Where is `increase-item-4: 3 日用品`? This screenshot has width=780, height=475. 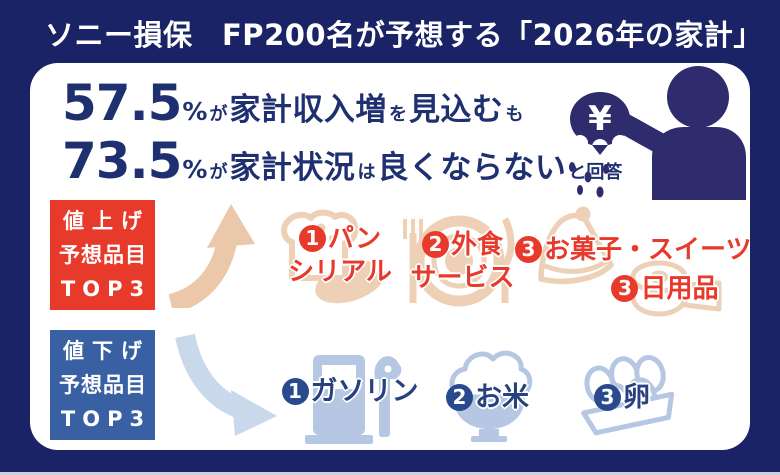
increase-item-4: 3 日用品 is located at coordinates (665, 289).